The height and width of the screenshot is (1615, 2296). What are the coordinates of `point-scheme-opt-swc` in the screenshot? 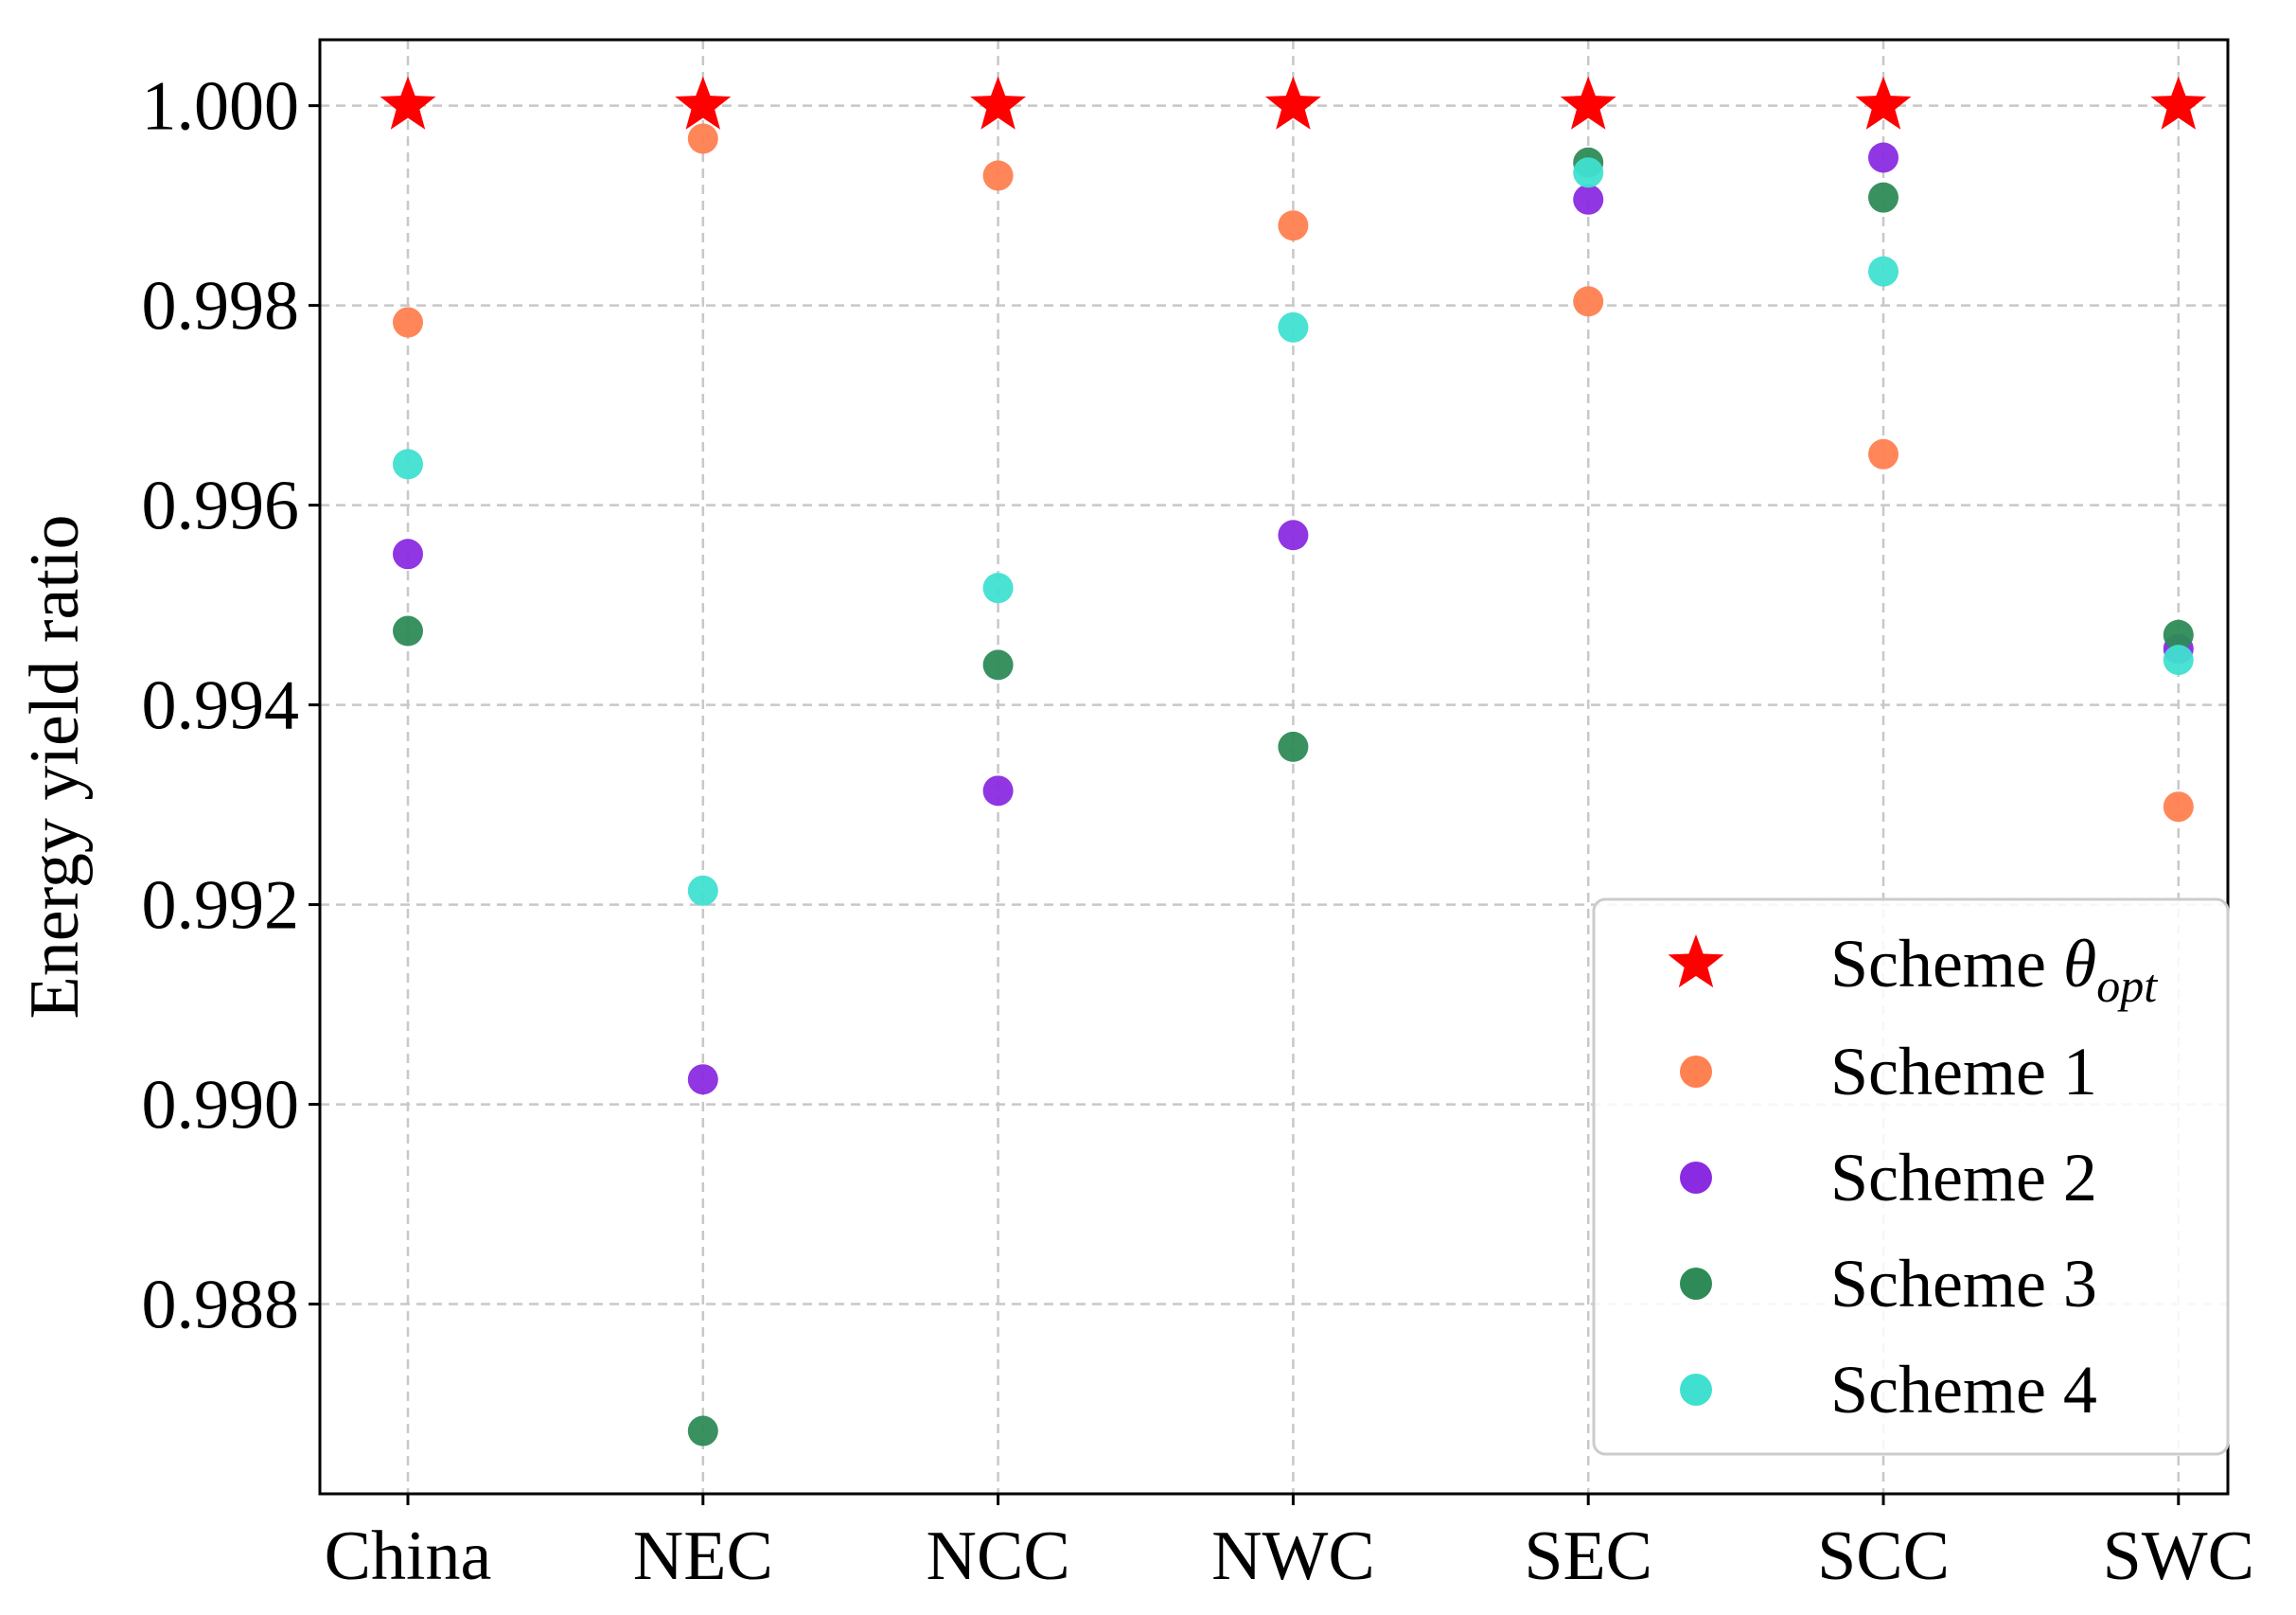 It's located at (2178, 103).